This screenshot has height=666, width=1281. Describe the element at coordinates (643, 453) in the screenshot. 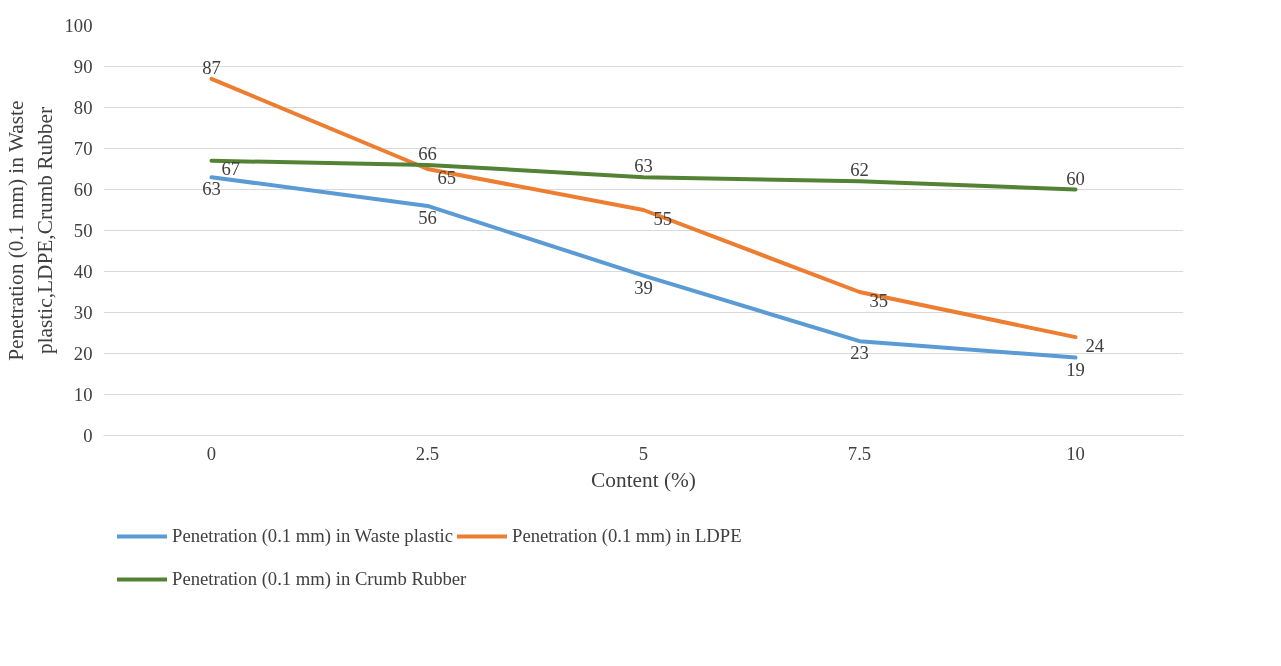

I see `x-tick-label: 5` at that location.